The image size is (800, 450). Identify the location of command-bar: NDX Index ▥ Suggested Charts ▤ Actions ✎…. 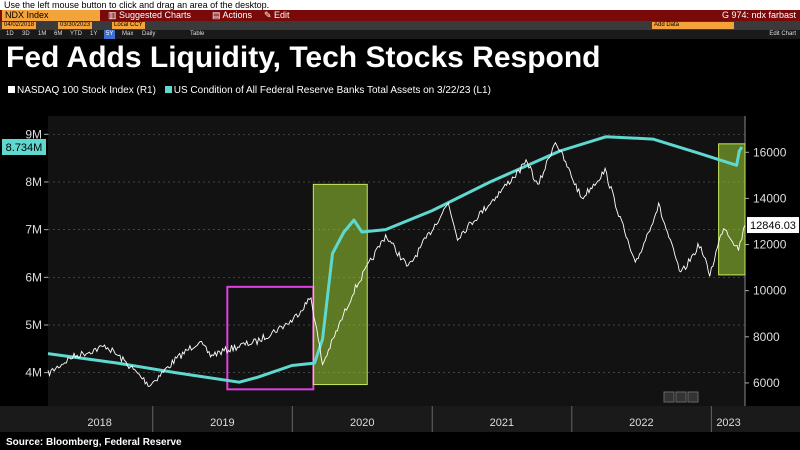
(400, 15).